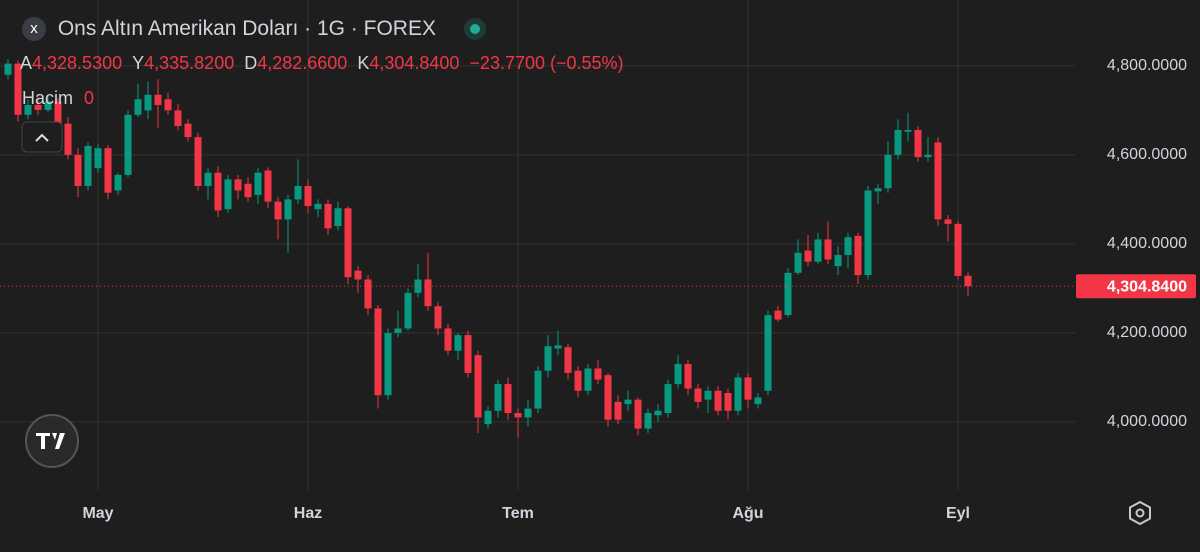  What do you see at coordinates (189, 63) in the screenshot?
I see `legend-value: 4,335.8200` at bounding box center [189, 63].